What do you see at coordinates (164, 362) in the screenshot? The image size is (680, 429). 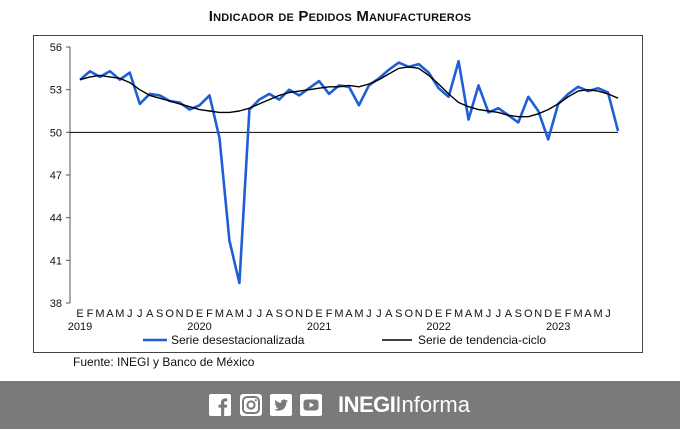 I see `source-note: Fuente: INEGI y Banco de México` at bounding box center [164, 362].